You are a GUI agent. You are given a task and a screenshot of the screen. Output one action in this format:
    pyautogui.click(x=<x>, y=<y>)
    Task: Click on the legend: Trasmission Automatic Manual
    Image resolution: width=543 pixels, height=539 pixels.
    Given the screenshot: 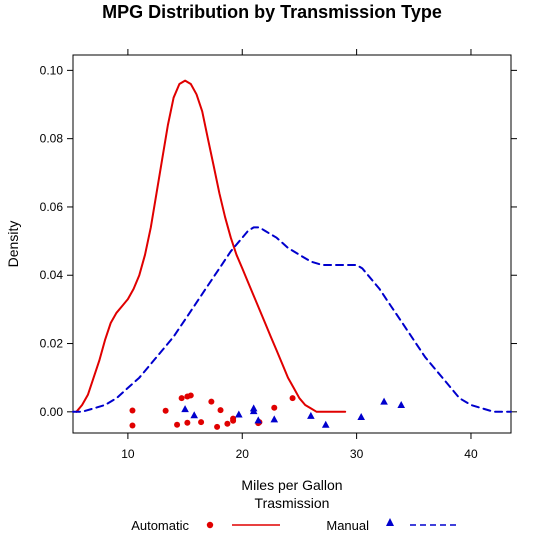 What is the action you would take?
    pyautogui.click(x=294, y=514)
    